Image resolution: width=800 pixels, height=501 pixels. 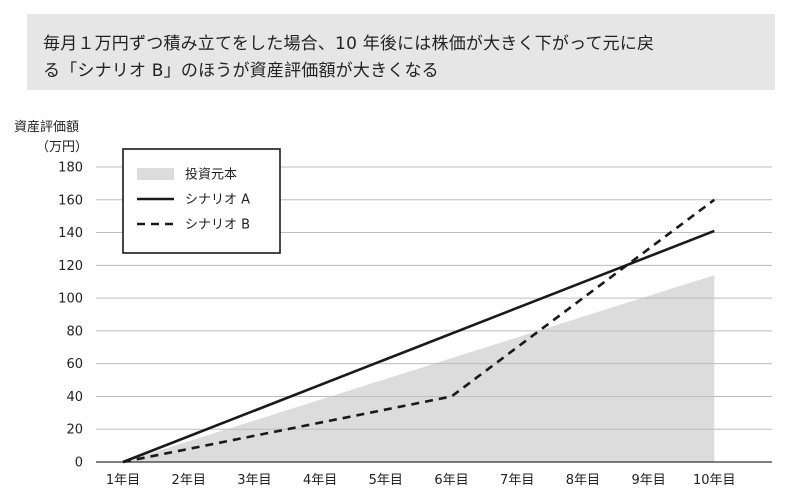 What do you see at coordinates (74, 430) in the screenshot?
I see `y-tick-label: 20` at bounding box center [74, 430].